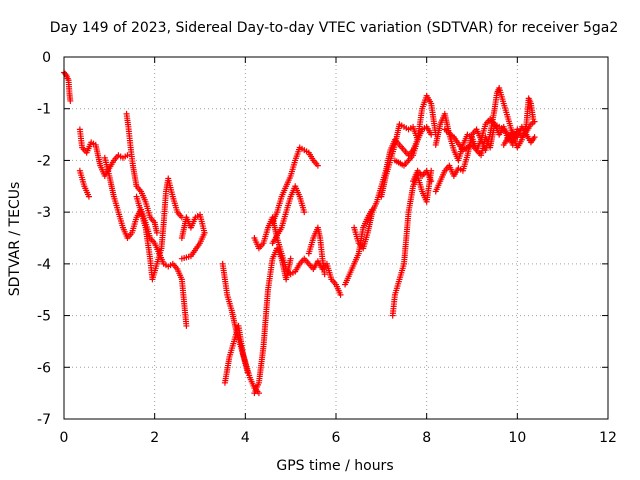 The width and height of the screenshot is (640, 480). I want to click on x-tick-label: 12, so click(608, 438).